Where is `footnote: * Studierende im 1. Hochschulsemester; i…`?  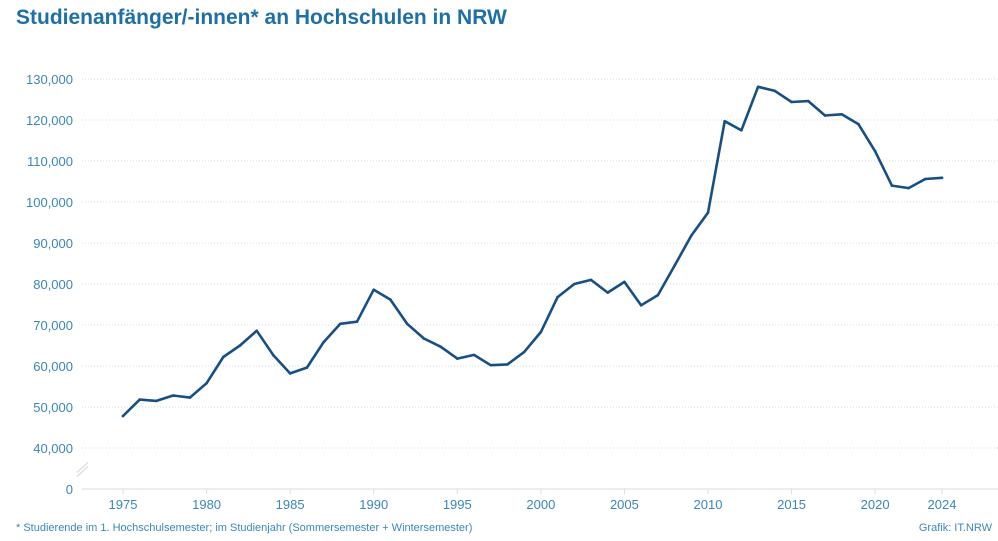
footnote: * Studierende im 1. Hochschulsemester; i… is located at coordinates (244, 528).